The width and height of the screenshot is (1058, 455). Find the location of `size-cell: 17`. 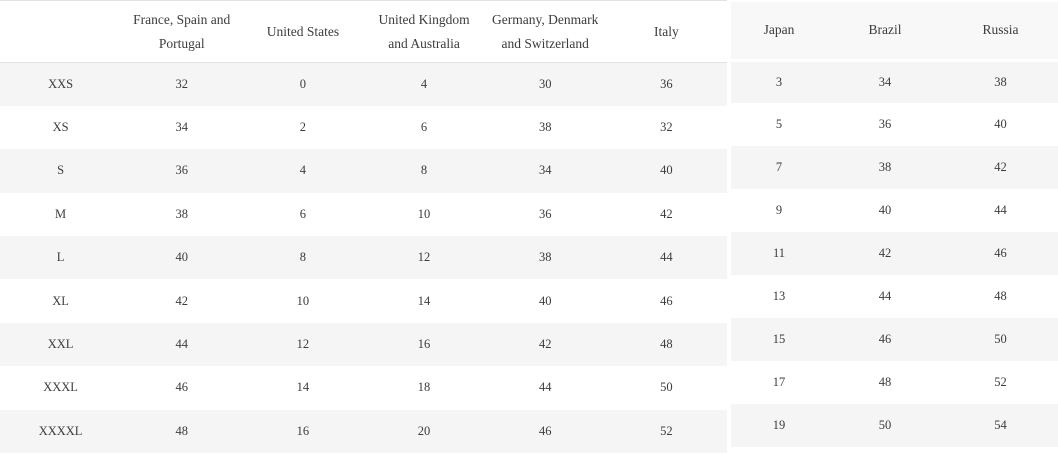

size-cell: 17 is located at coordinates (779, 382).